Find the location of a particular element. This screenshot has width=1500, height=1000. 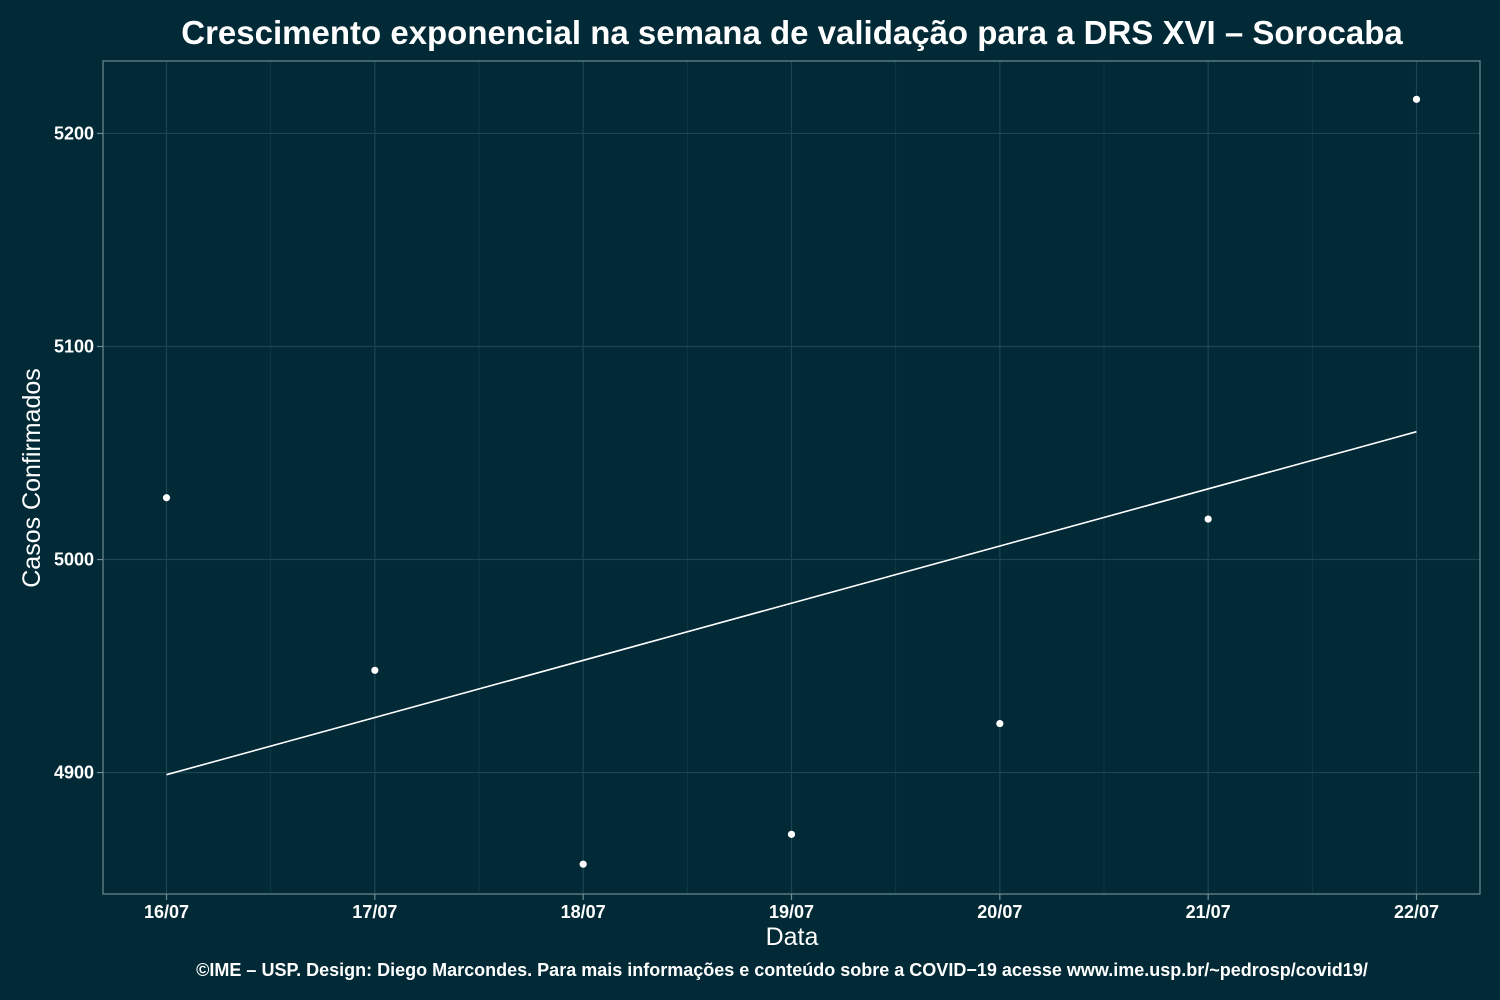

x-tick-label: 21/07 is located at coordinates (1208, 912).